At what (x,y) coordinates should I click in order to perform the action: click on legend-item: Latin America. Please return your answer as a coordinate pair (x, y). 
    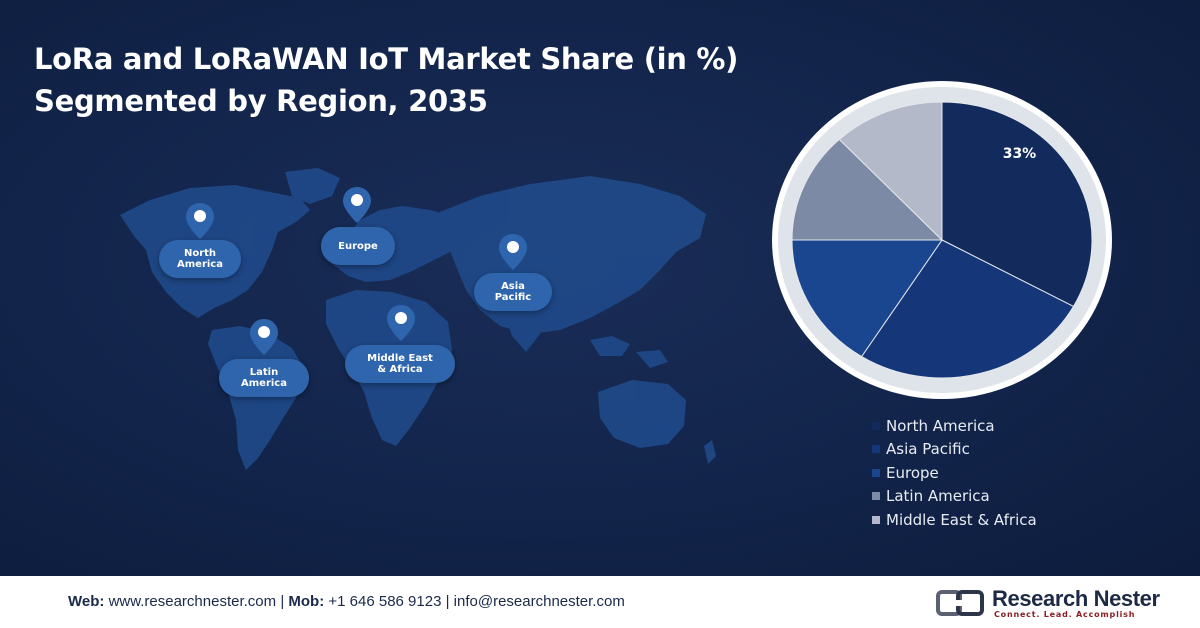
    Looking at the image, I should click on (954, 497).